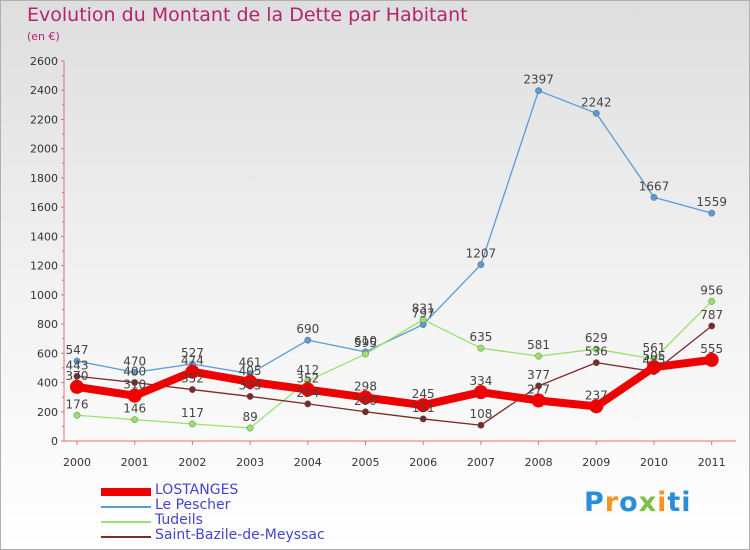 The height and width of the screenshot is (550, 750). I want to click on logo-letter: o, so click(629, 502).